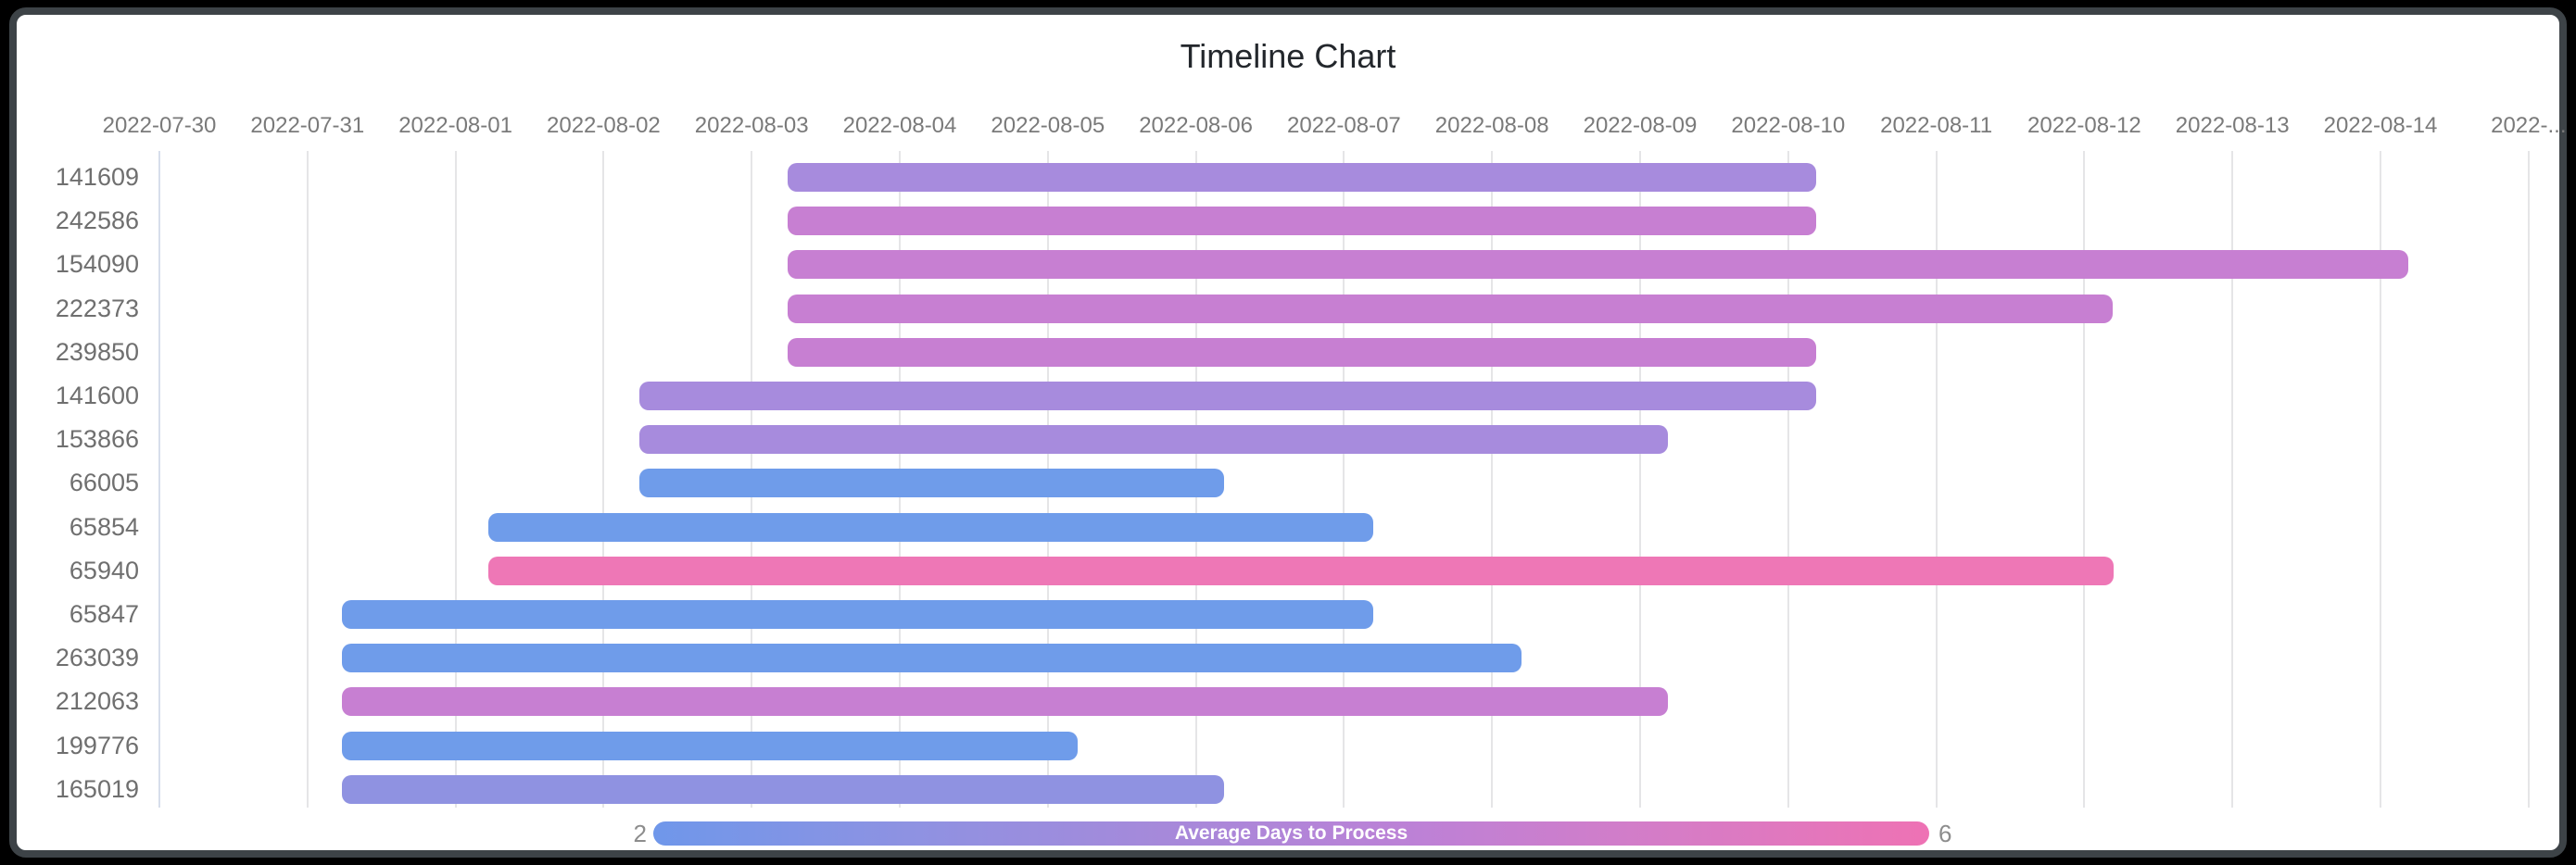 This screenshot has width=2576, height=865. Describe the element at coordinates (97, 701) in the screenshot. I see `y-tick-label: 212063` at that location.